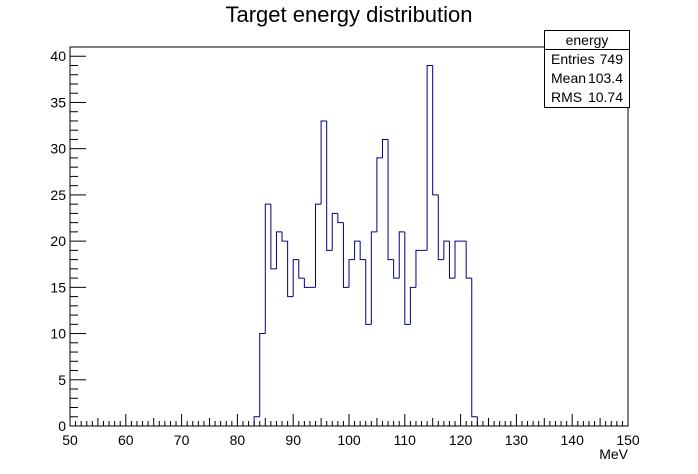 The height and width of the screenshot is (474, 698). I want to click on stats-label: RMS, so click(567, 97).